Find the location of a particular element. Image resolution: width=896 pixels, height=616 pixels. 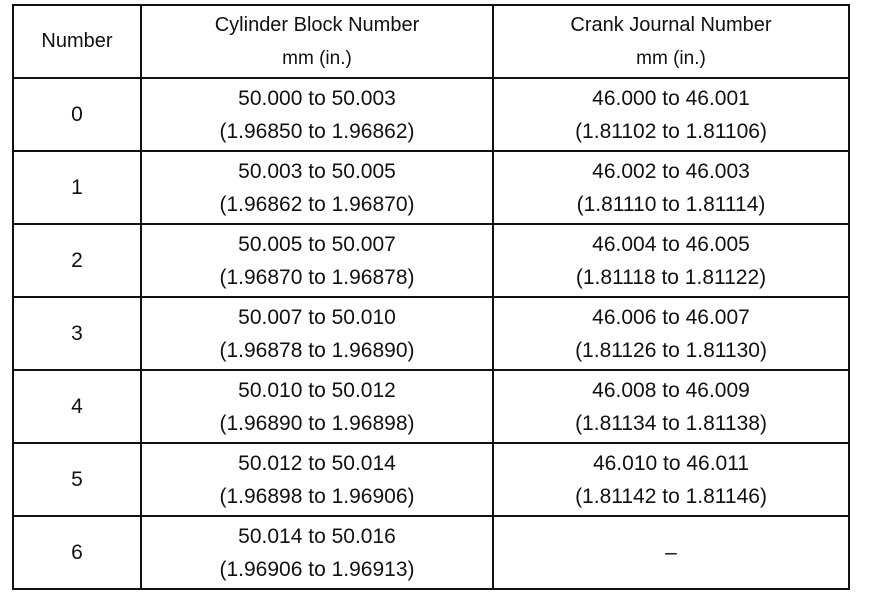

table-row: 6 50.014 to 50.016 (1.96906 to 1.96913) – is located at coordinates (431, 552).